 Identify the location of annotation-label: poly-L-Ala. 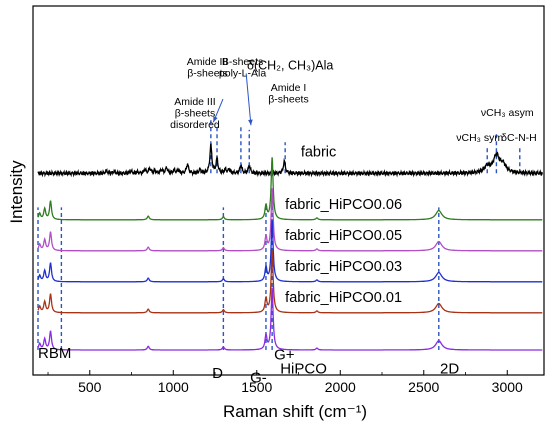
(242, 73).